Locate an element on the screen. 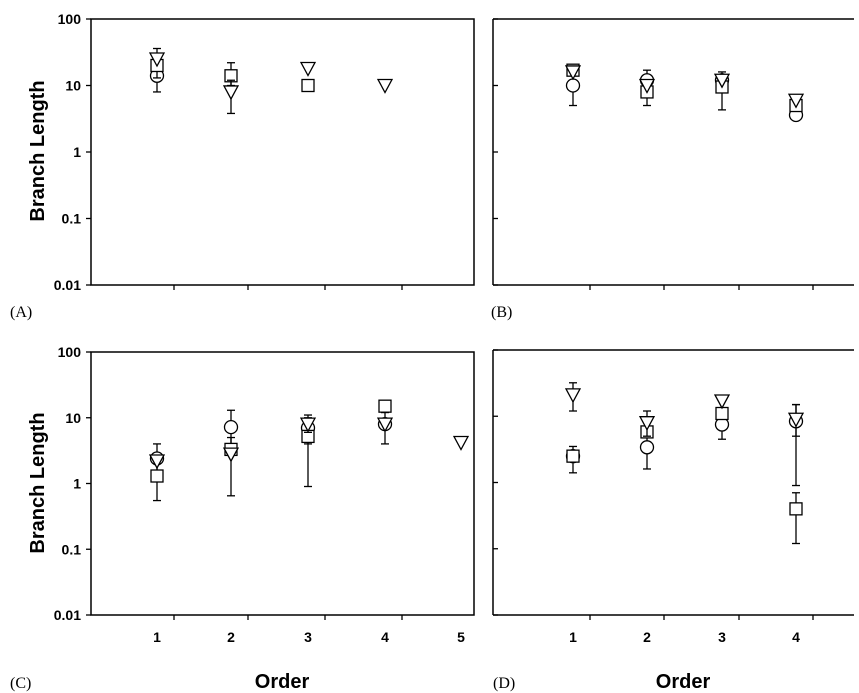 Image resolution: width=859 pixels, height=693 pixels. panel-c-y-tick-label: 0.01 is located at coordinates (67, 615).